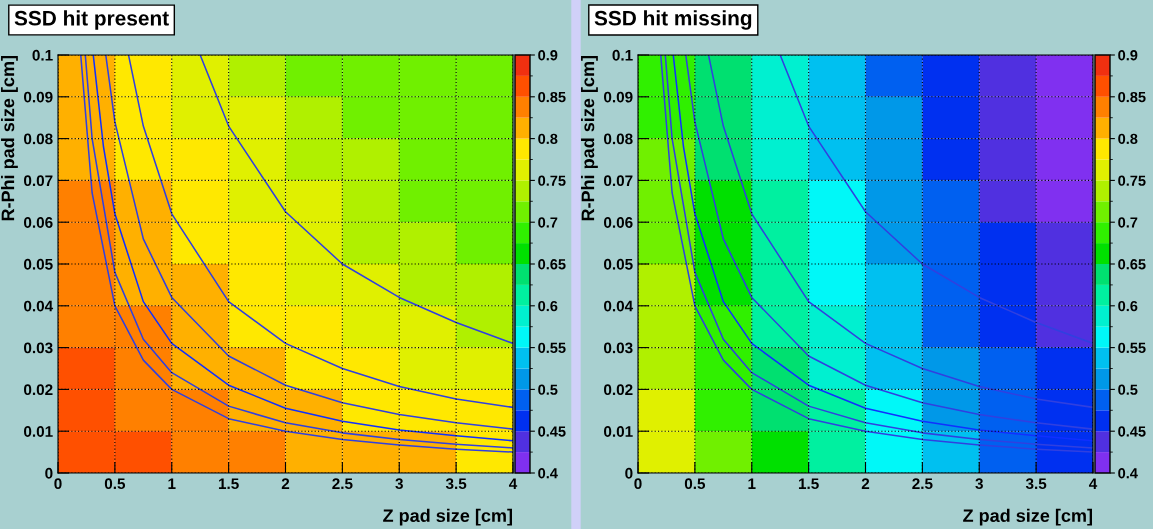  What do you see at coordinates (91, 20) in the screenshot?
I see `chart-title: SSD hit present` at bounding box center [91, 20].